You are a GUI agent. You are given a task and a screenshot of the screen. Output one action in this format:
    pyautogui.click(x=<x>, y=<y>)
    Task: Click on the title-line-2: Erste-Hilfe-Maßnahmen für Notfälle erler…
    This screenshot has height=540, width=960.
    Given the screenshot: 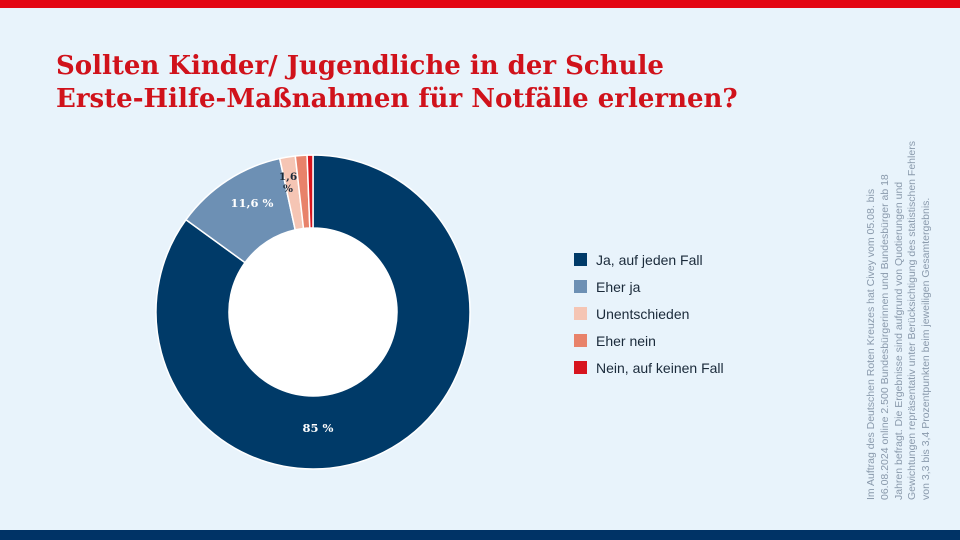 What is the action you would take?
    pyautogui.click(x=397, y=99)
    